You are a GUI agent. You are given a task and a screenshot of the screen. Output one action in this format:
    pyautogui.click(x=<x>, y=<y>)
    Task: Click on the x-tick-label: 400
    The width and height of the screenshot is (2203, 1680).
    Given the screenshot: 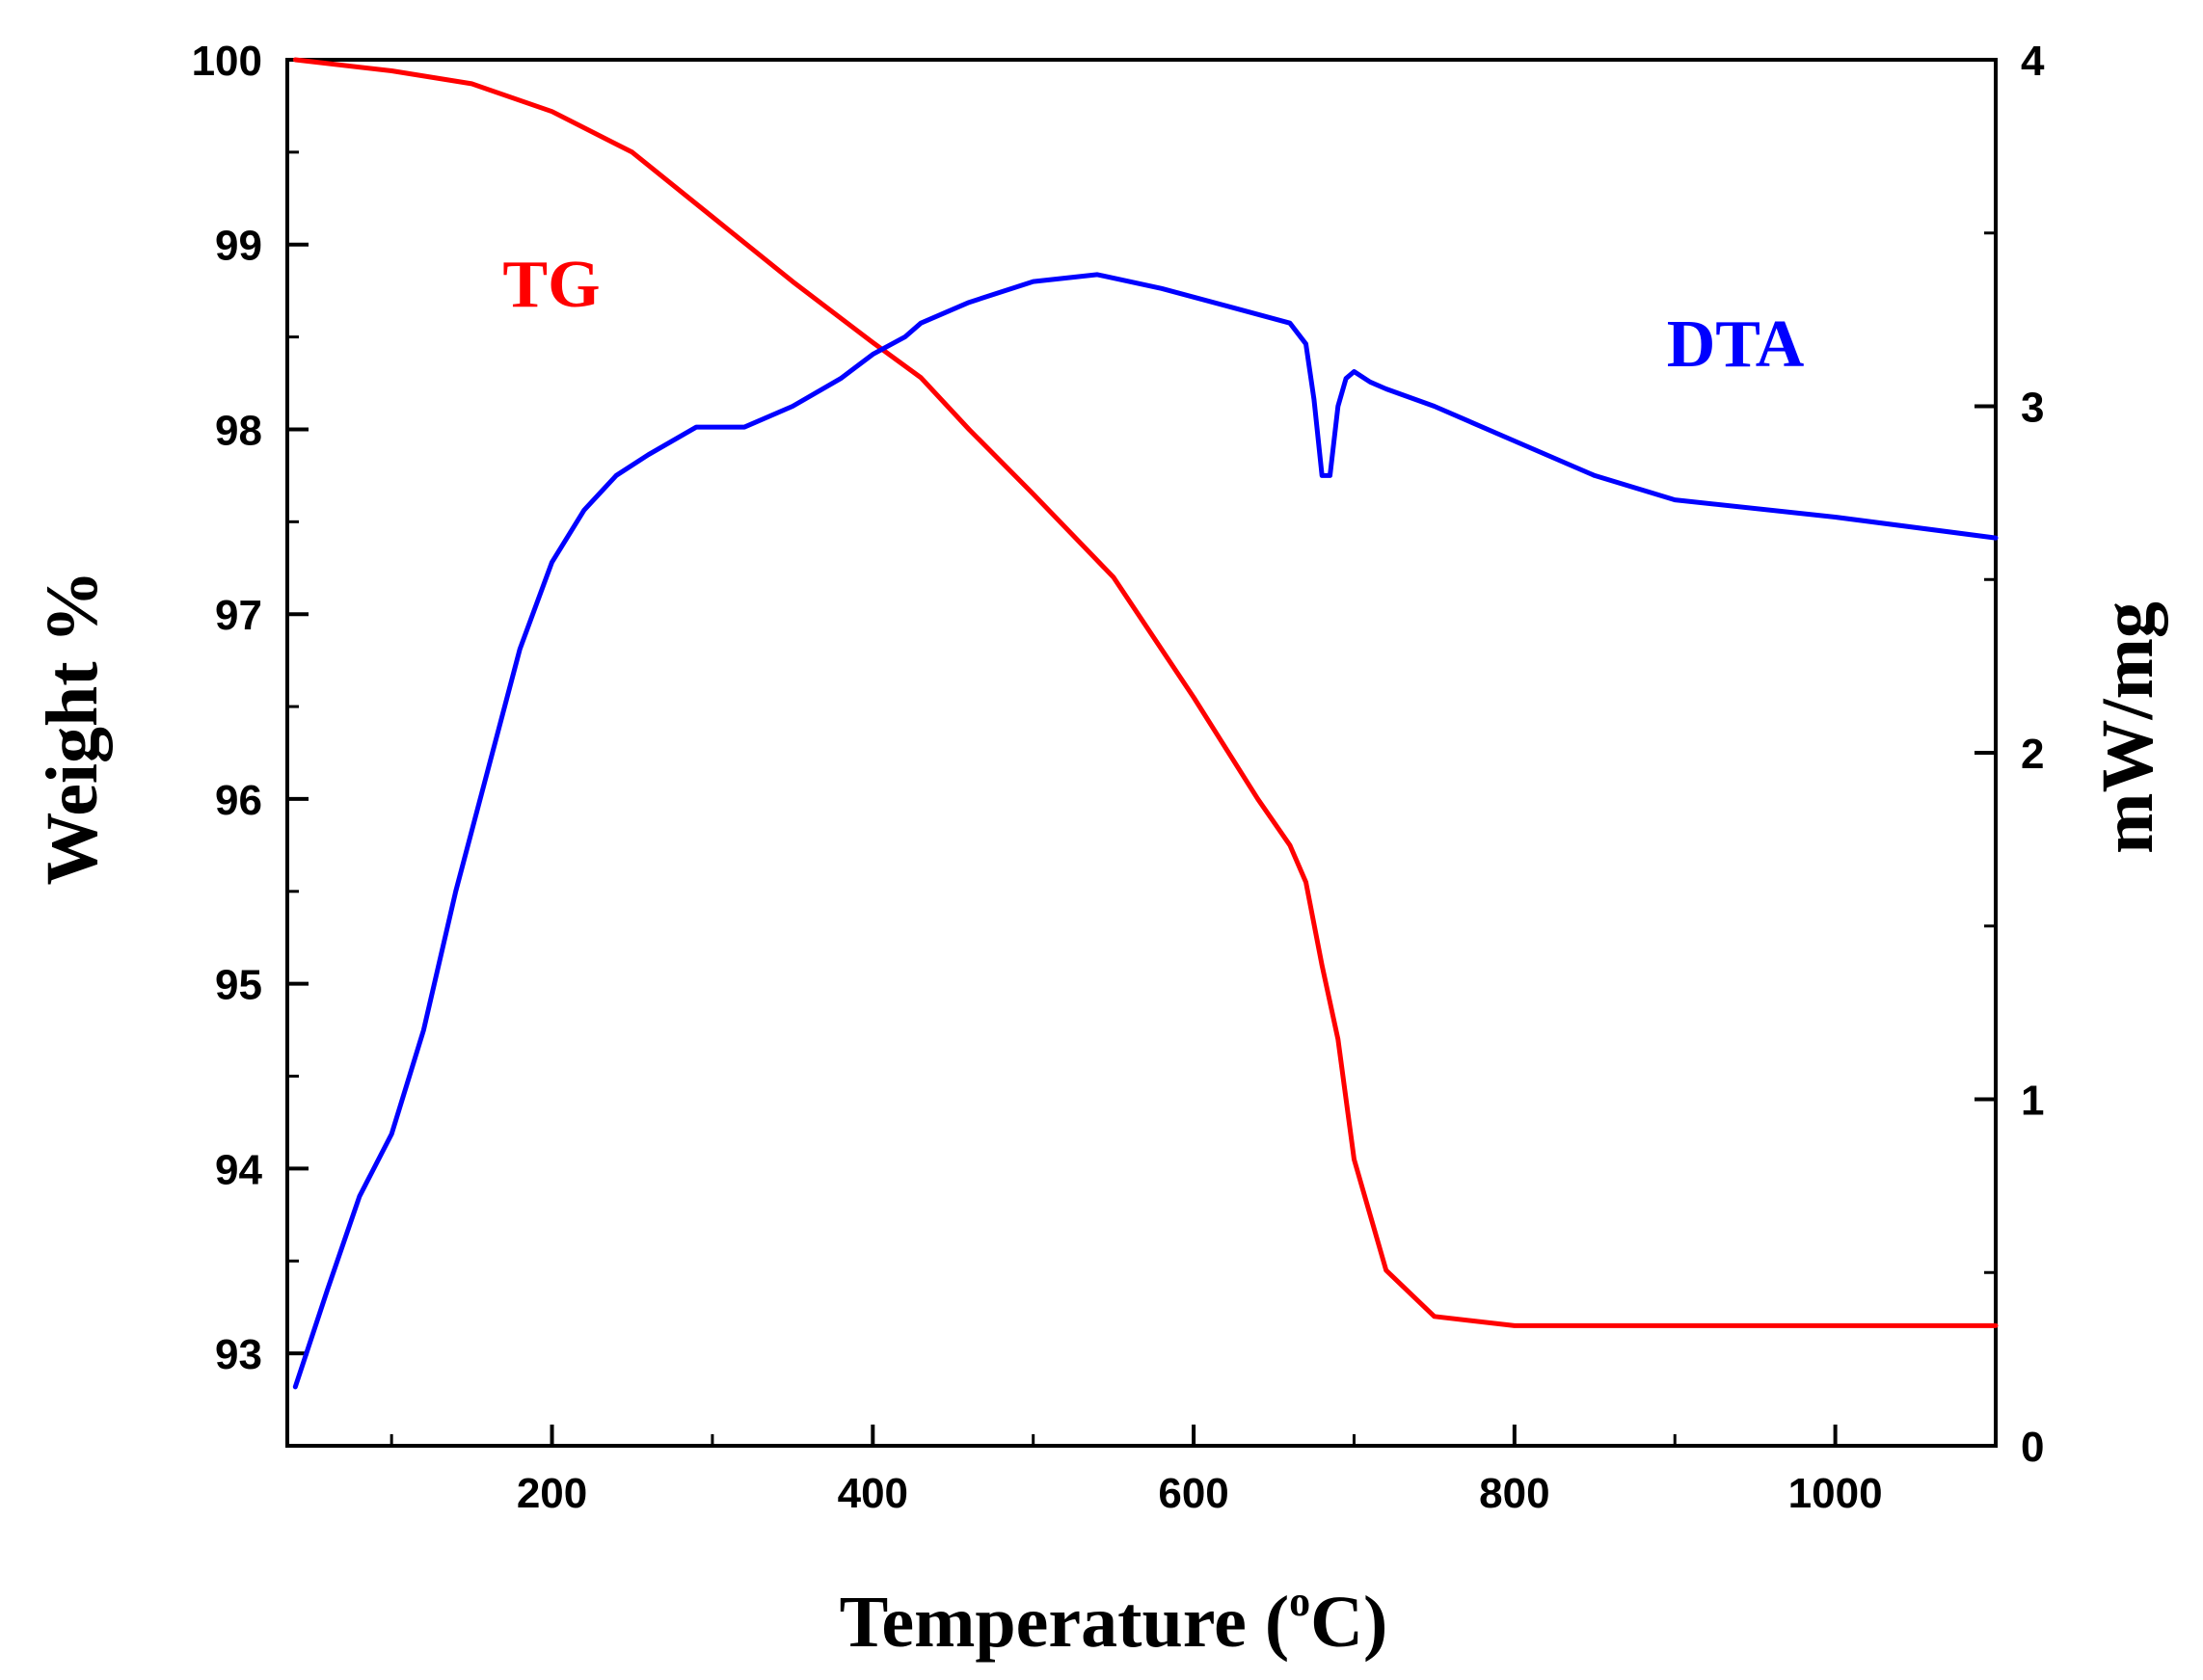 What is the action you would take?
    pyautogui.click(x=873, y=1494)
    